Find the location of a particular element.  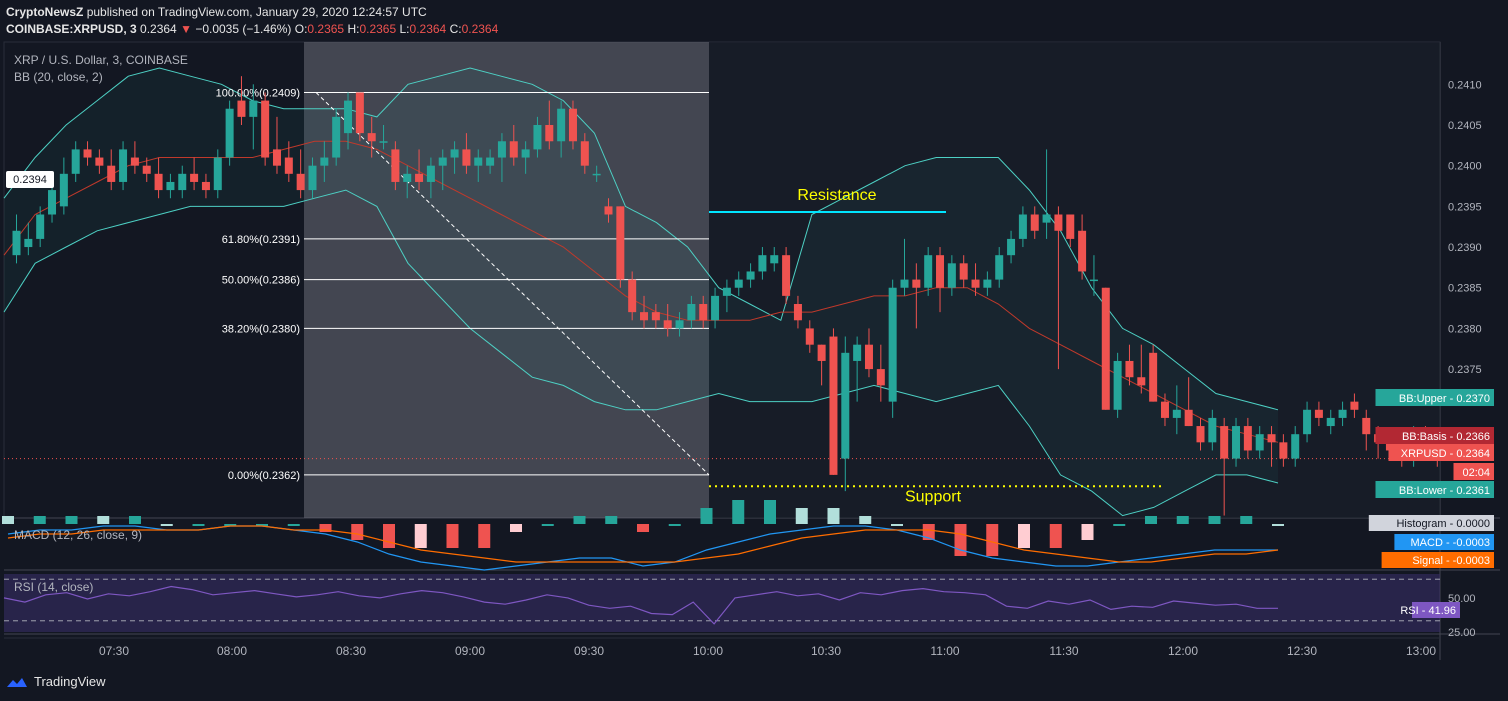

y-tick-label: 0.2380 is located at coordinates (1465, 329).